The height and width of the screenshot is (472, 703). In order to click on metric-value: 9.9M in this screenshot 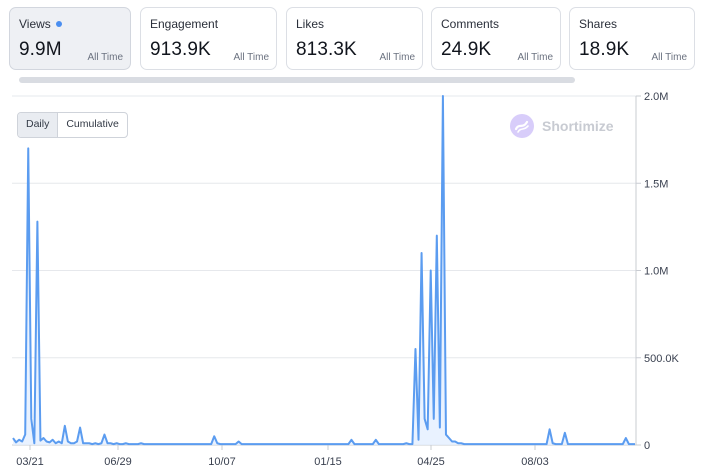, I will do `click(40, 49)`.